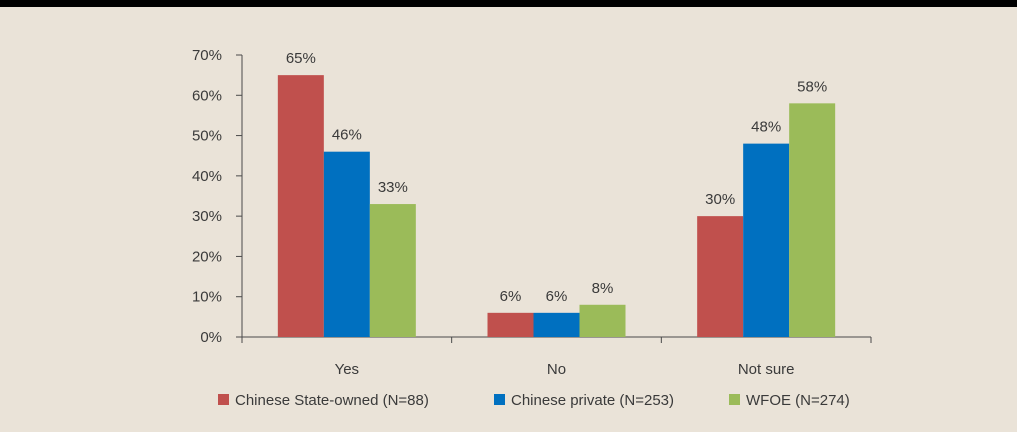 This screenshot has width=1017, height=432. I want to click on data-label: 65%, so click(301, 58).